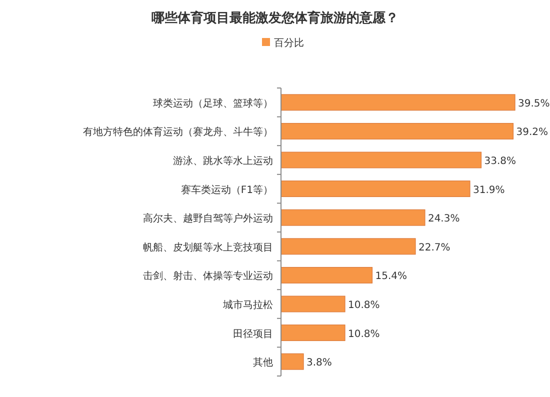 The image size is (550, 397). I want to click on y-tick-label: 游泳、跳水等水上运动, so click(223, 161).